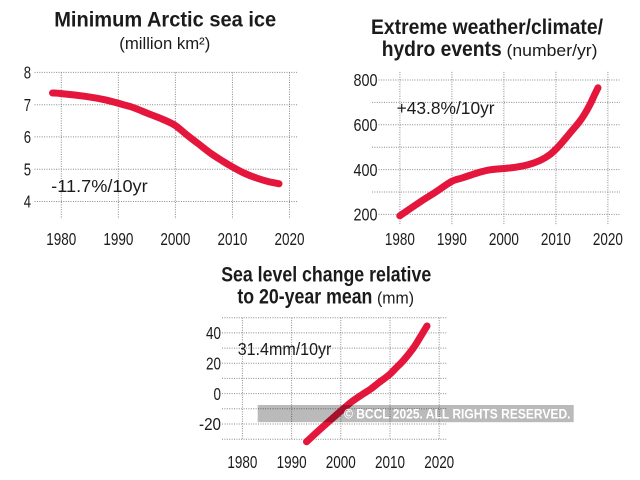 This screenshot has width=640, height=480. I want to click on svg-text: 6, so click(27, 137).